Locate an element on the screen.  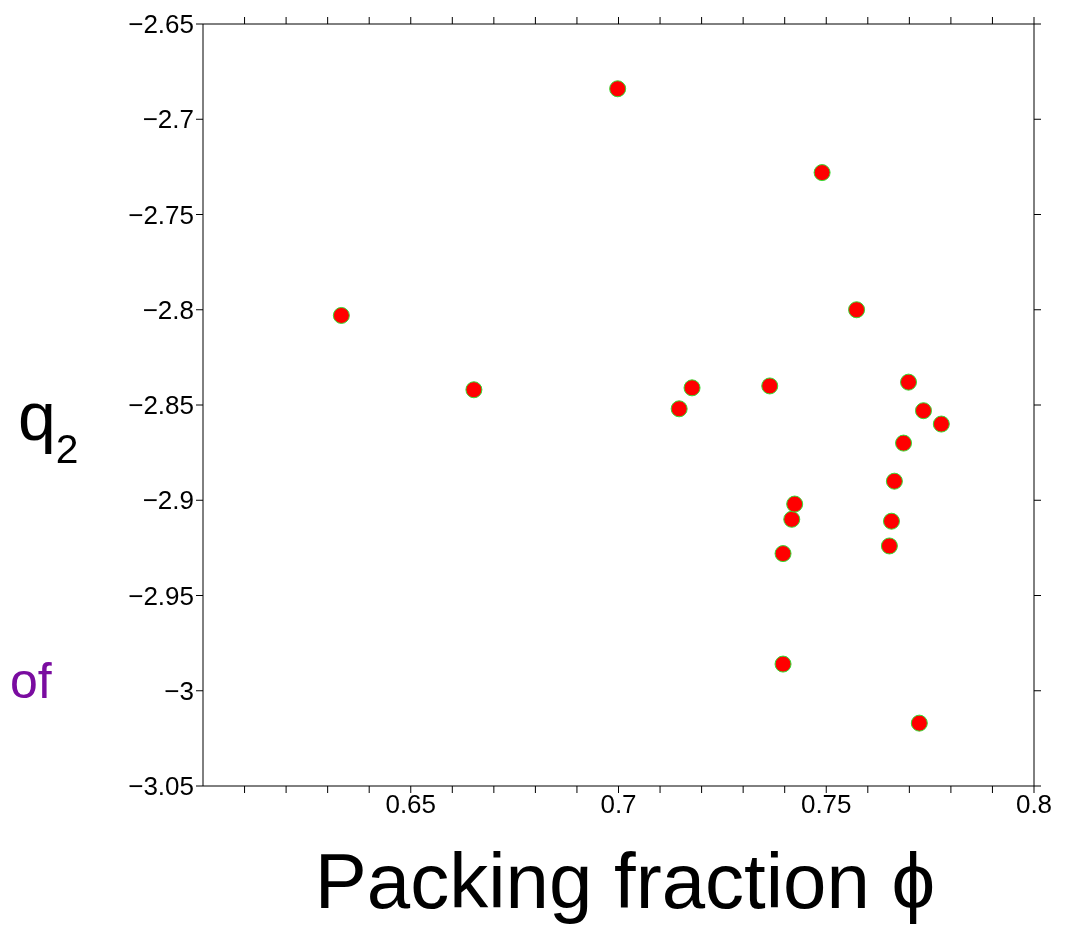
y-tick-label: −2.8 is located at coordinates (168, 309).